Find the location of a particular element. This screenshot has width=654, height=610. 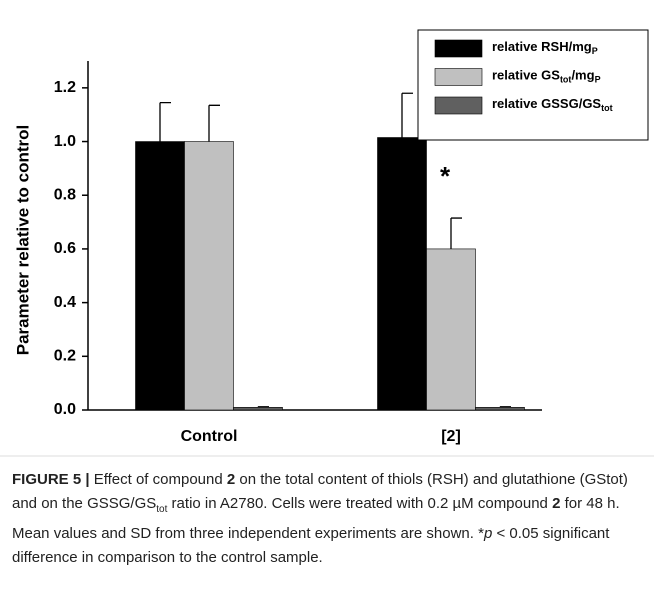

legend-label: relative GStot/mgP is located at coordinates (546, 76).